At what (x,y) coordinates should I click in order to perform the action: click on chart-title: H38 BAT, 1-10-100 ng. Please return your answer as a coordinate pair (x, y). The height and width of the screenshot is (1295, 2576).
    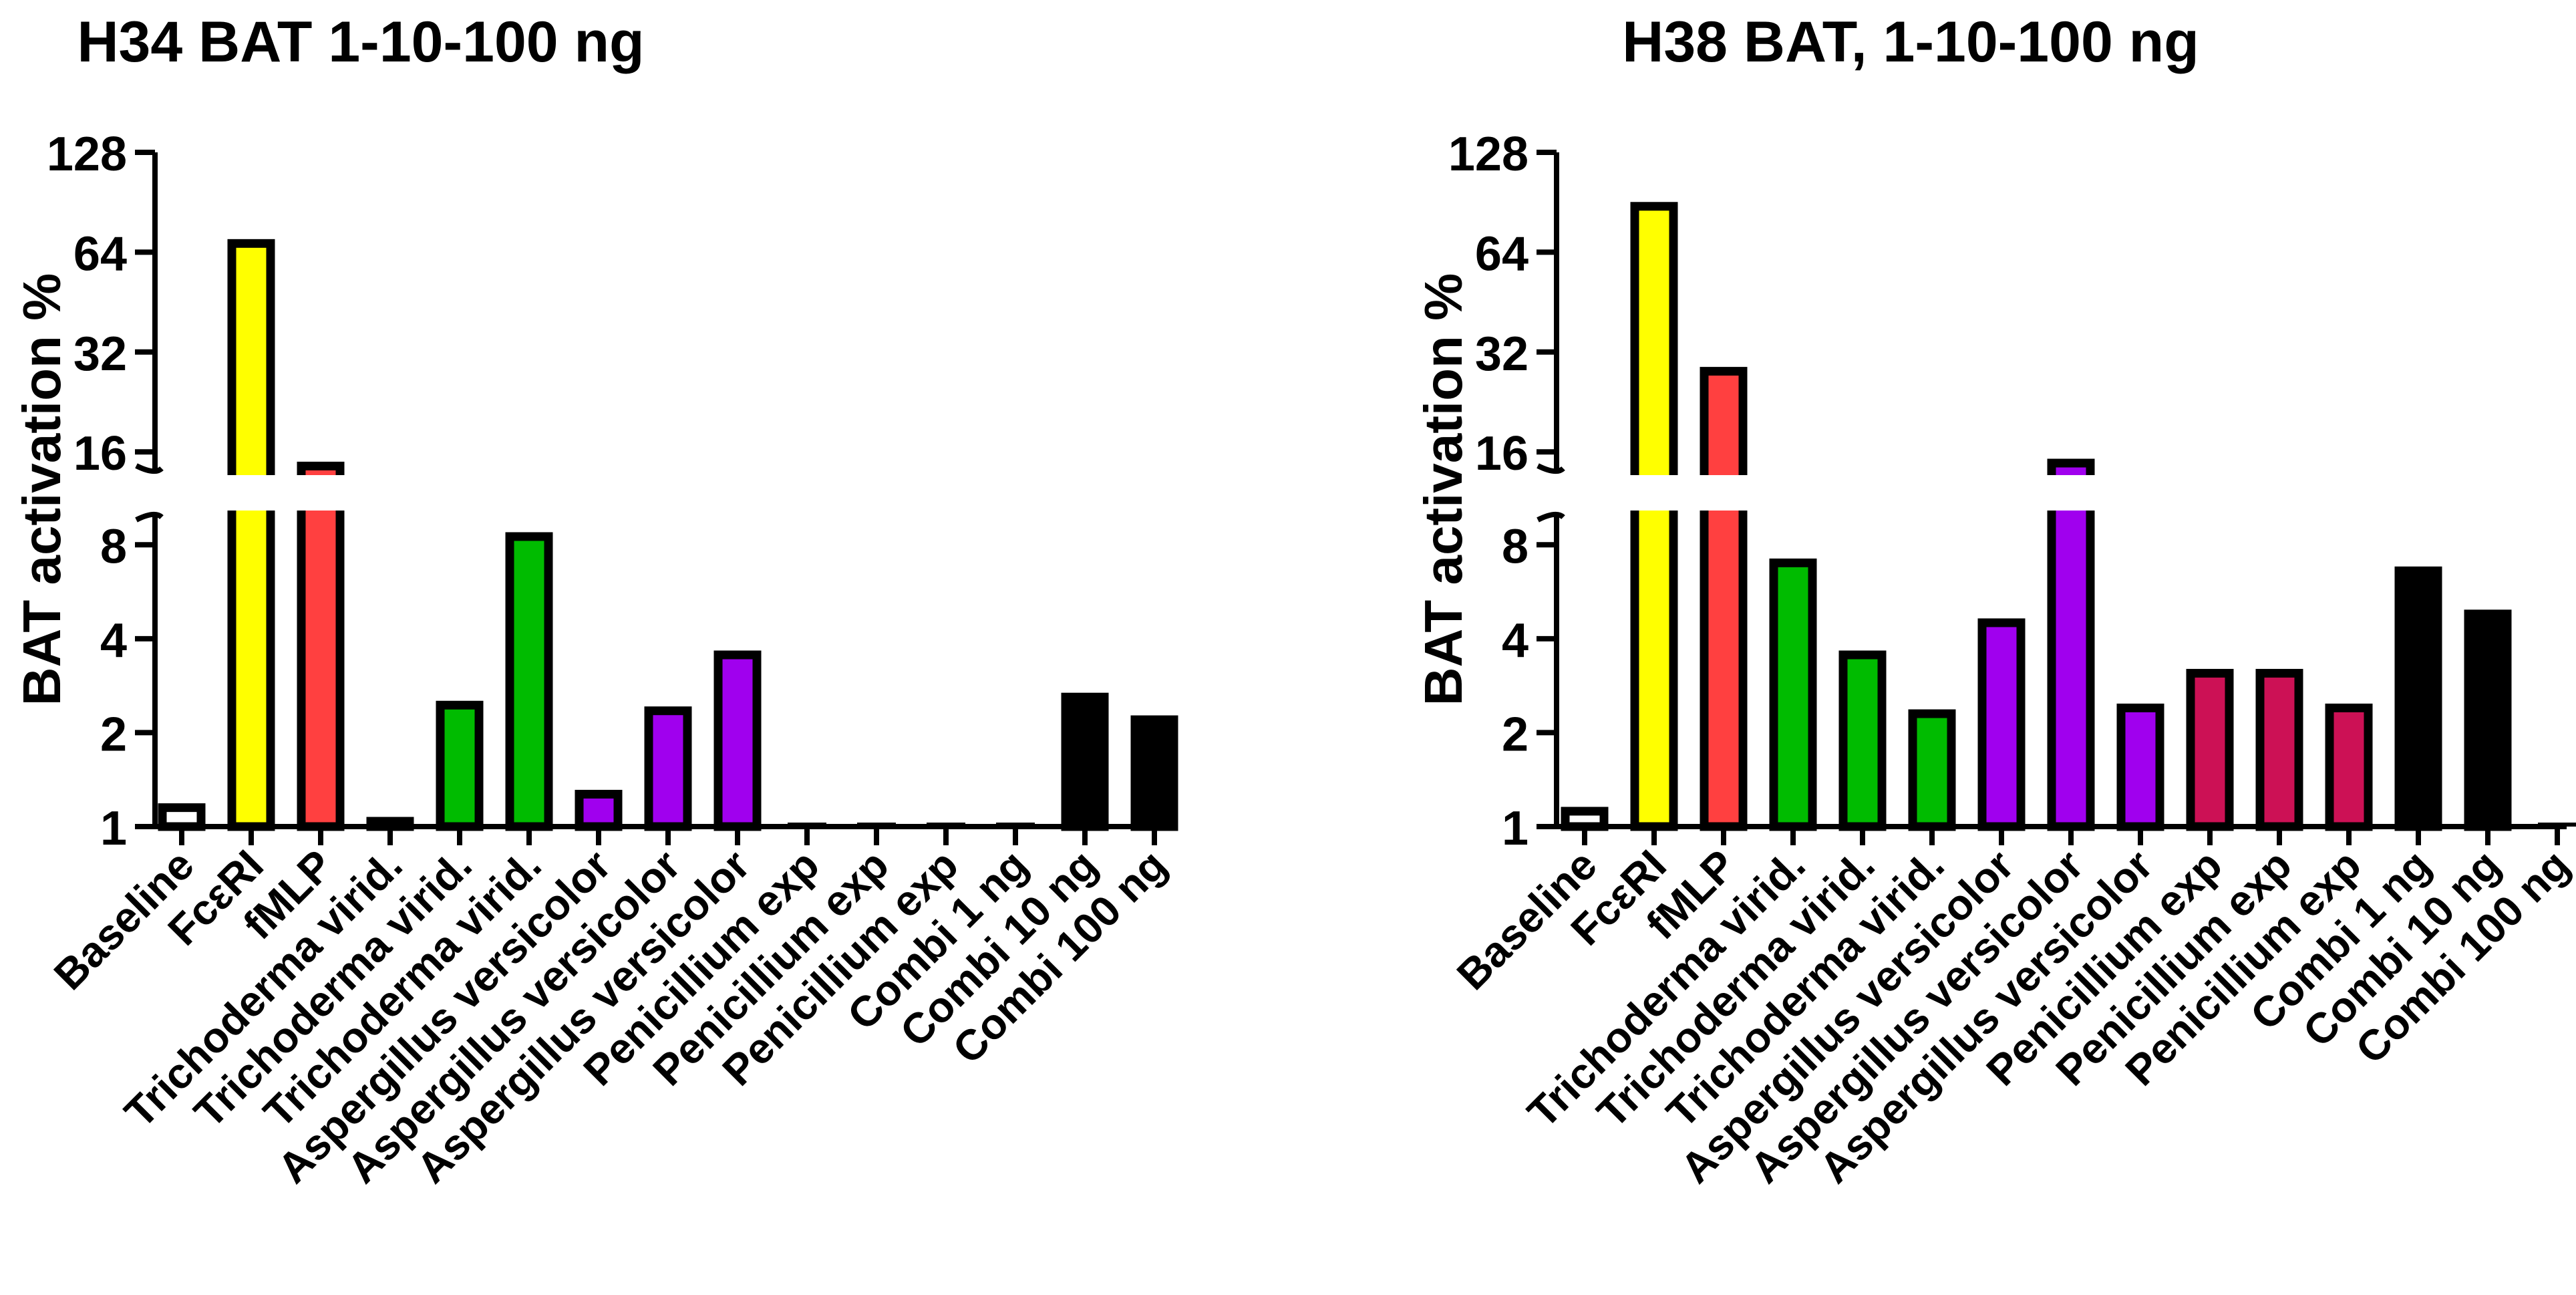
    Looking at the image, I should click on (1910, 42).